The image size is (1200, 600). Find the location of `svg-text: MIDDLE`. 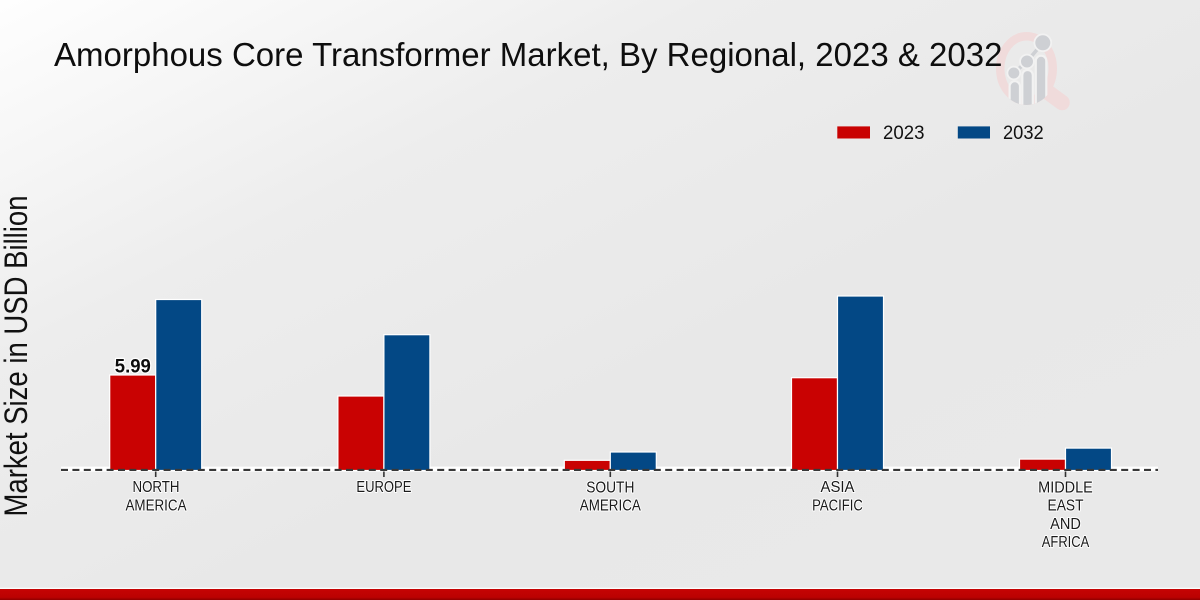

svg-text: MIDDLE is located at coordinates (1065, 487).